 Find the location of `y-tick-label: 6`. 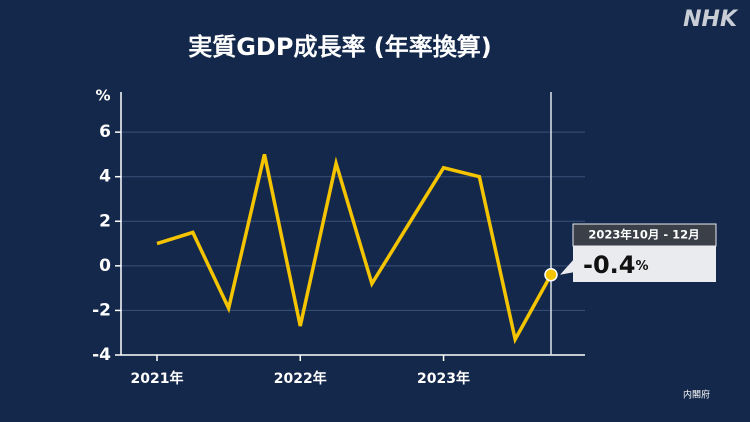

y-tick-label: 6 is located at coordinates (105, 132).